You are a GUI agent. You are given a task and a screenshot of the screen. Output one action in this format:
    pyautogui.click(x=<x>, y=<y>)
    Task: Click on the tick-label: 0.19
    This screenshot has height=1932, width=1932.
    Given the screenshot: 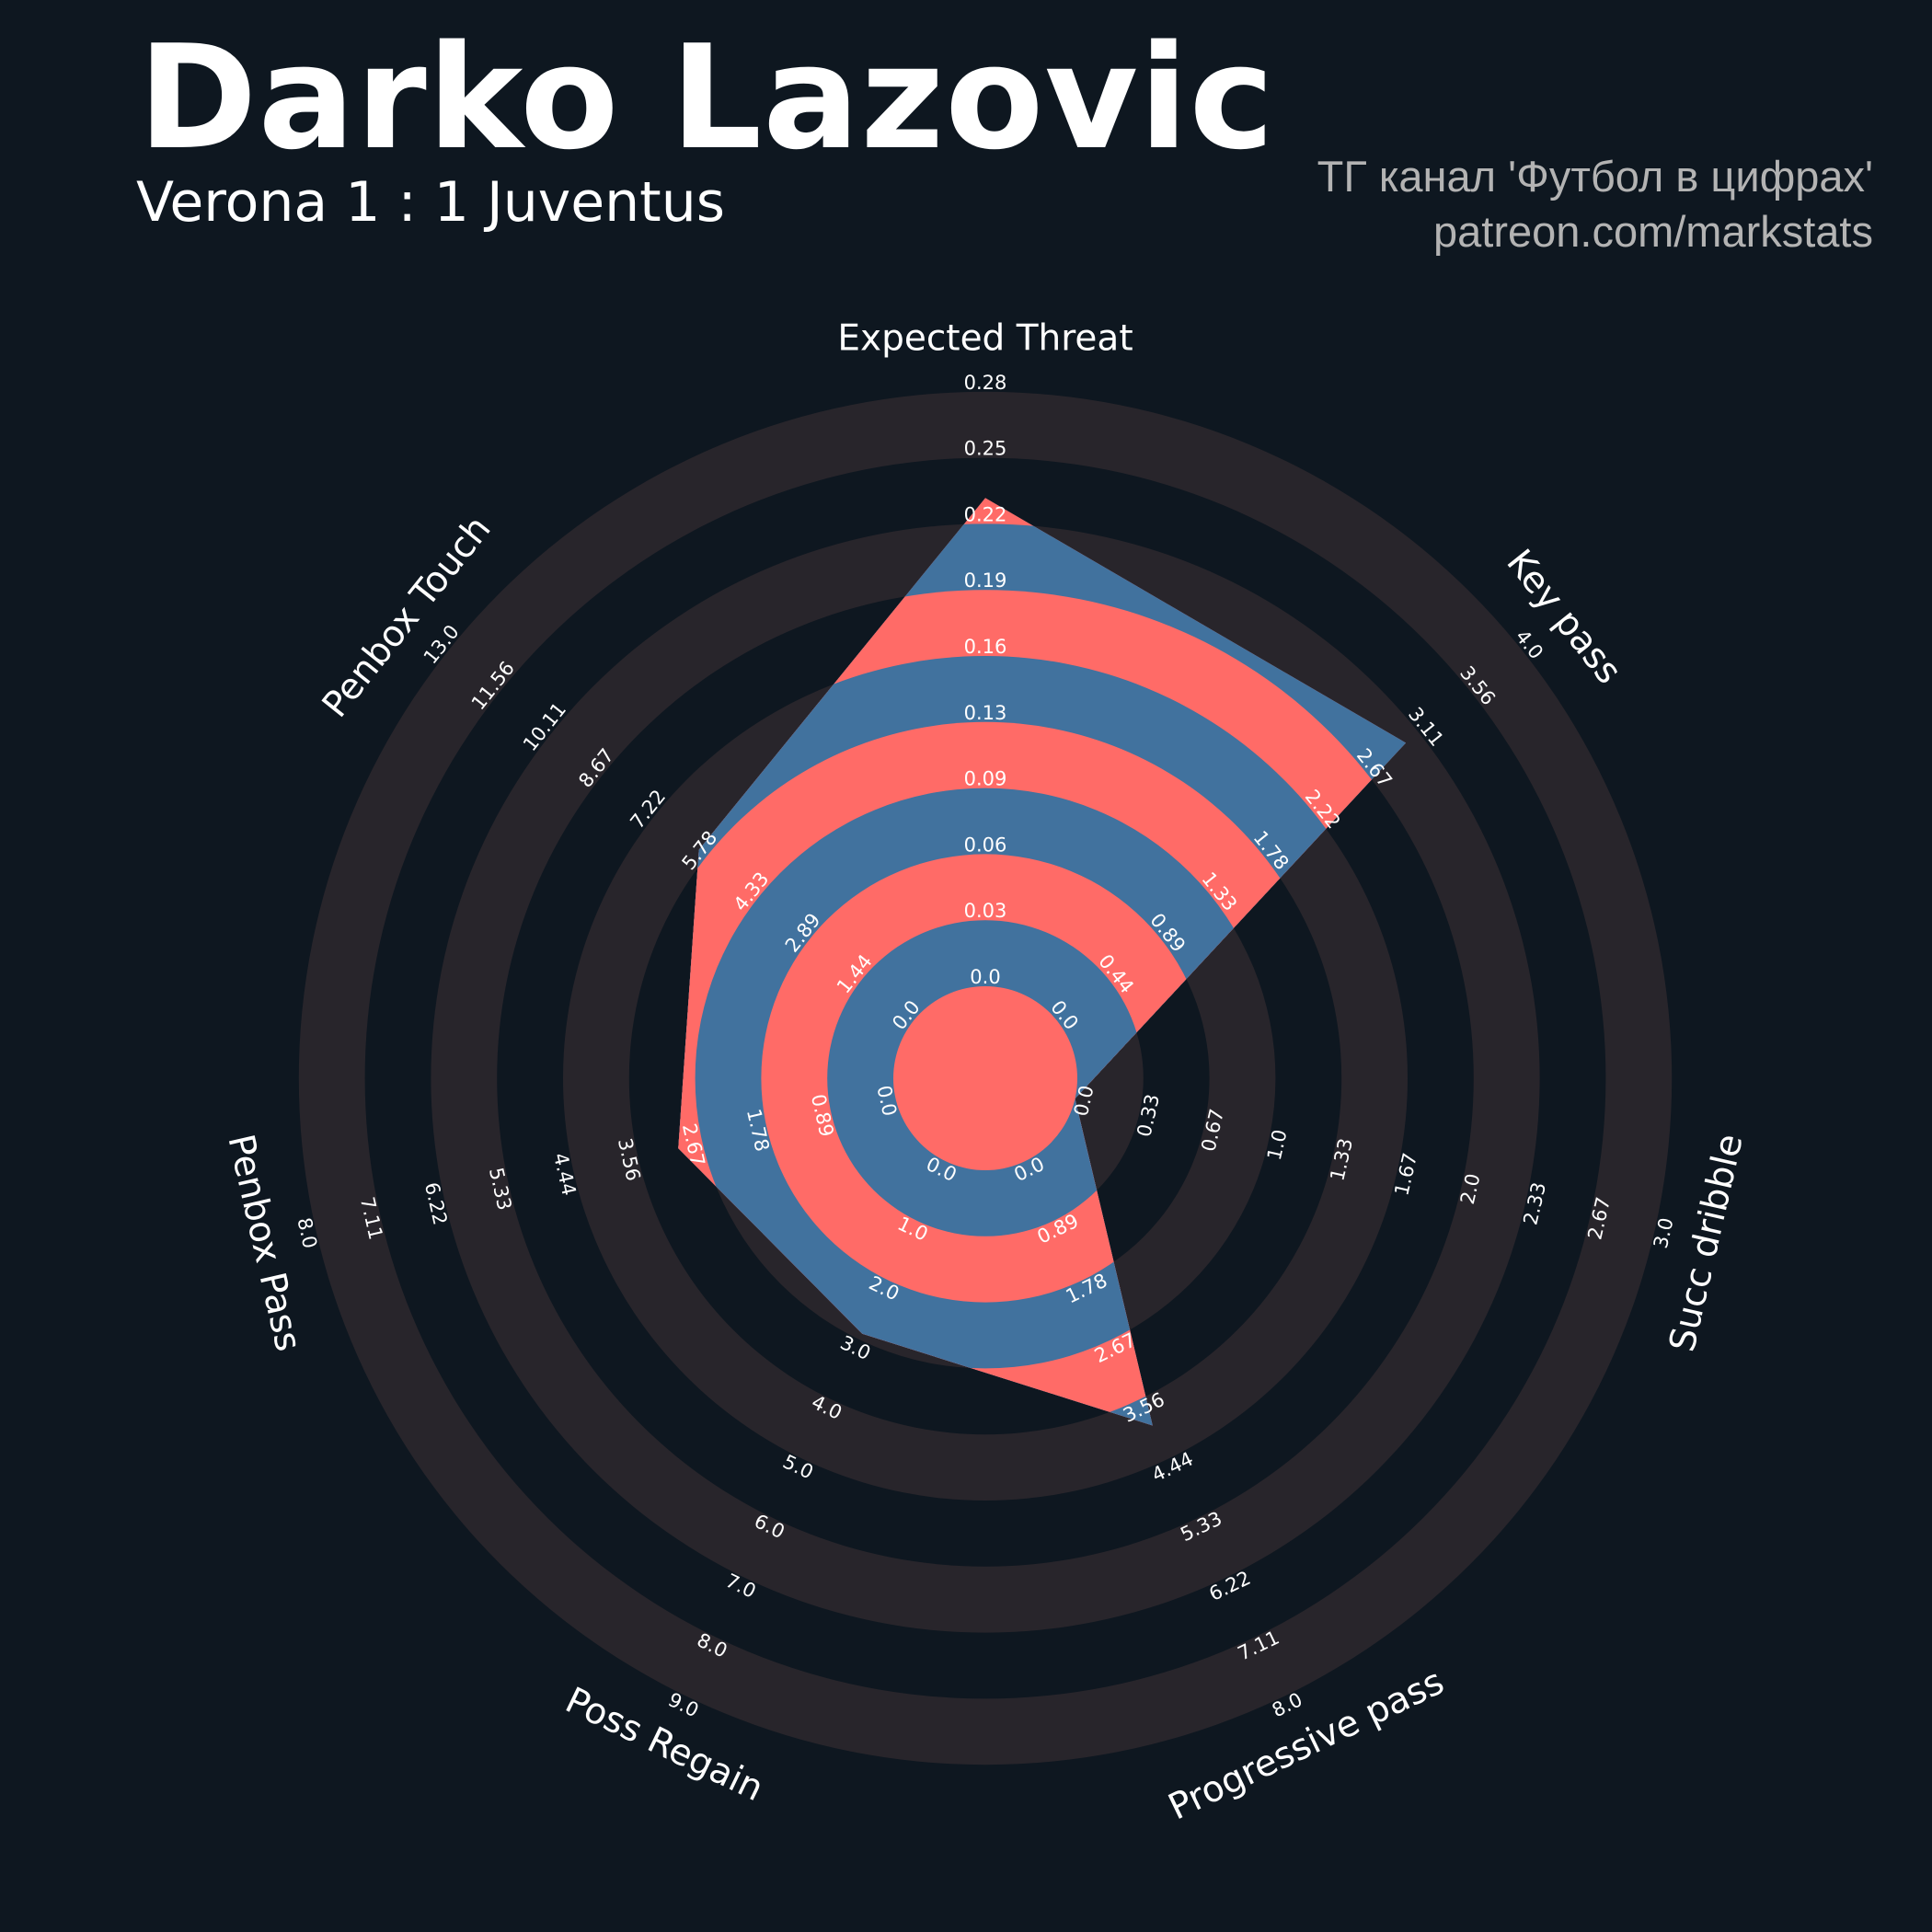 What is the action you would take?
    pyautogui.click(x=985, y=580)
    